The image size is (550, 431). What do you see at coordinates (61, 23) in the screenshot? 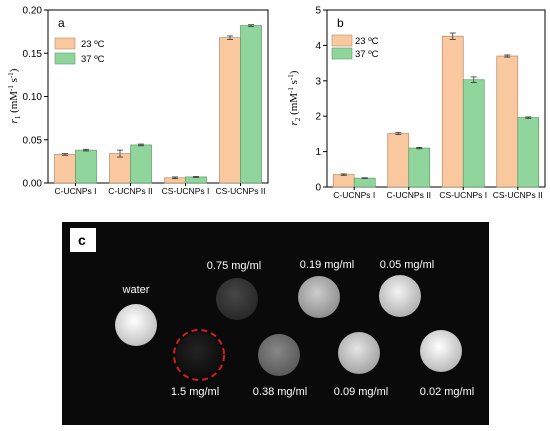
I see `panel-a-letter: a` at bounding box center [61, 23].